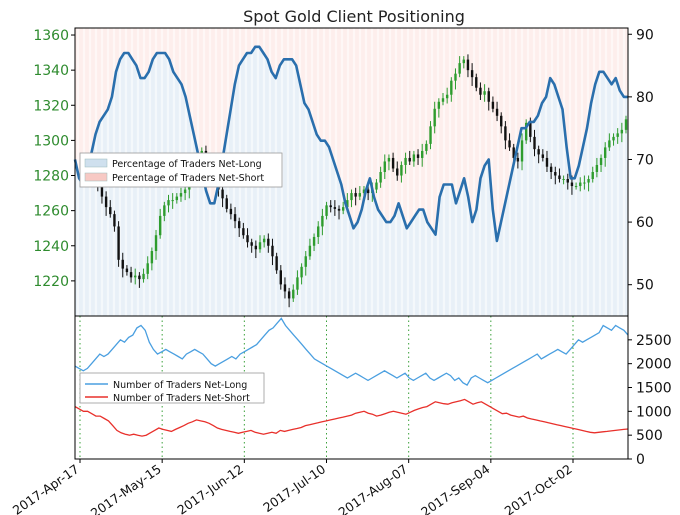  Describe the element at coordinates (294, 488) in the screenshot. I see `date-tick-label: 2017-Jul-10` at that location.